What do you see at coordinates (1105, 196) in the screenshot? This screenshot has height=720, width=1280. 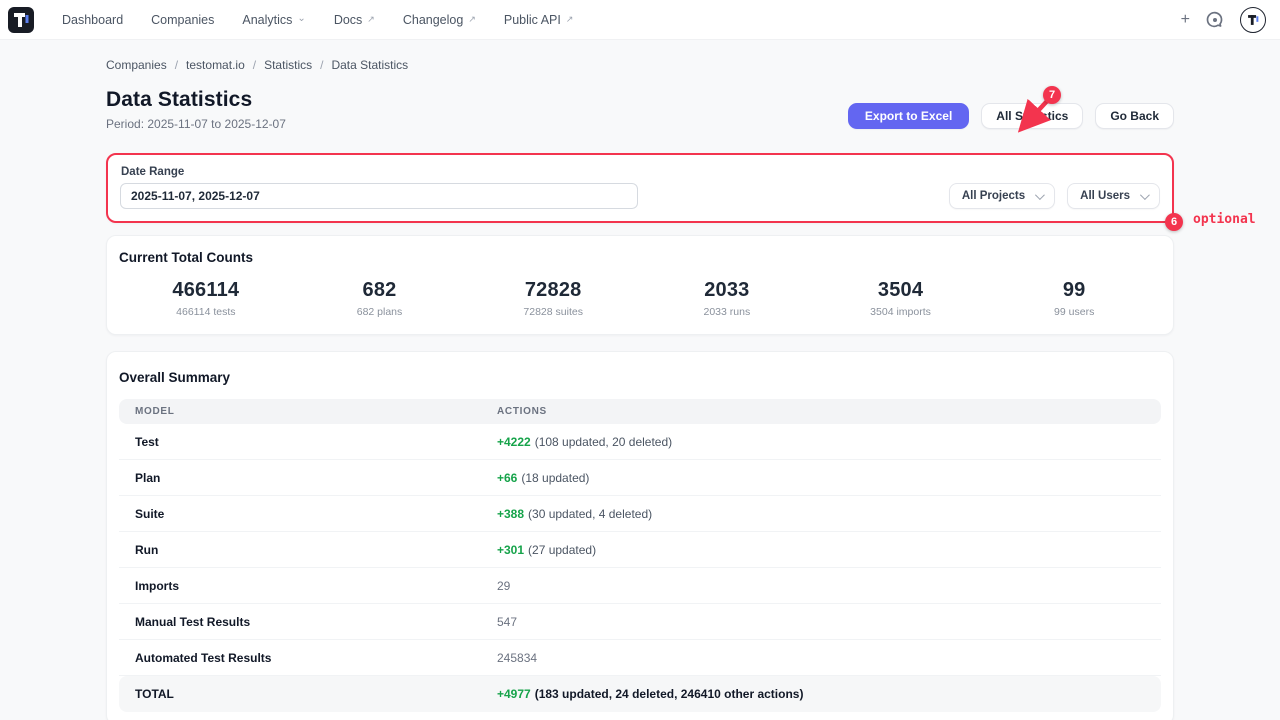 I see `users-select-value: All Users` at bounding box center [1105, 196].